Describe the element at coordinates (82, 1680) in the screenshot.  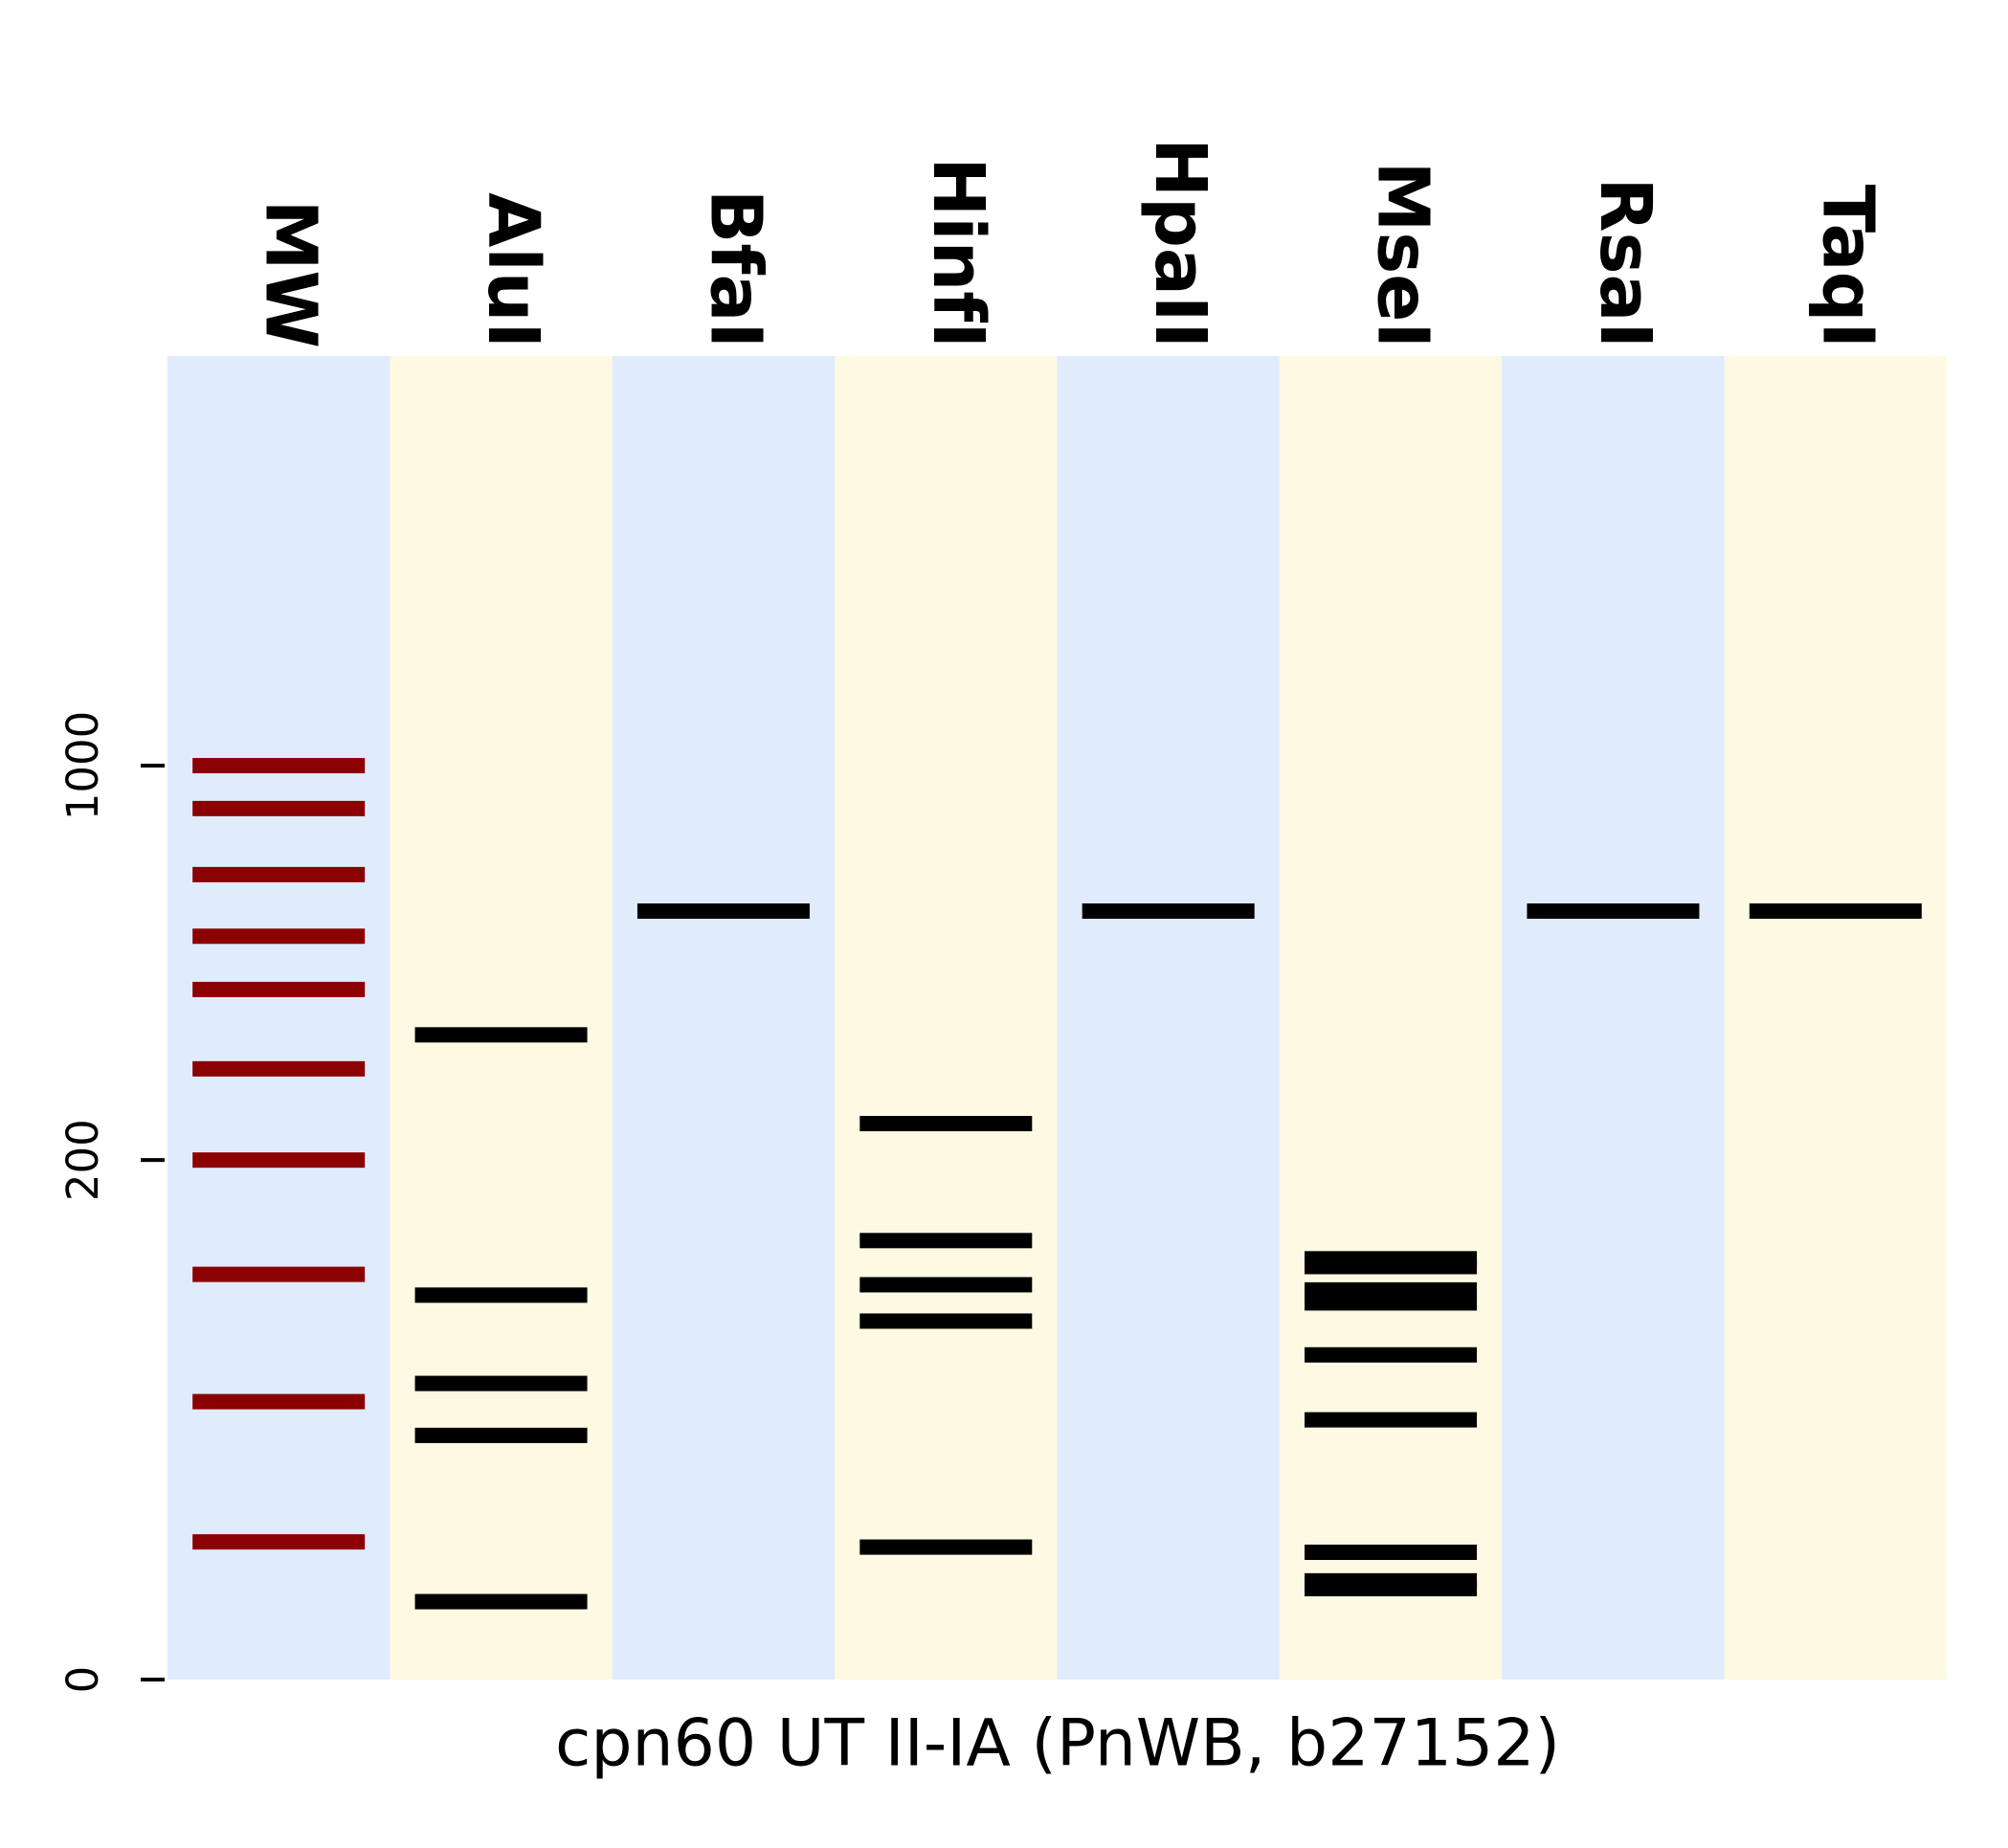
I see `y-tick-label: 0` at that location.